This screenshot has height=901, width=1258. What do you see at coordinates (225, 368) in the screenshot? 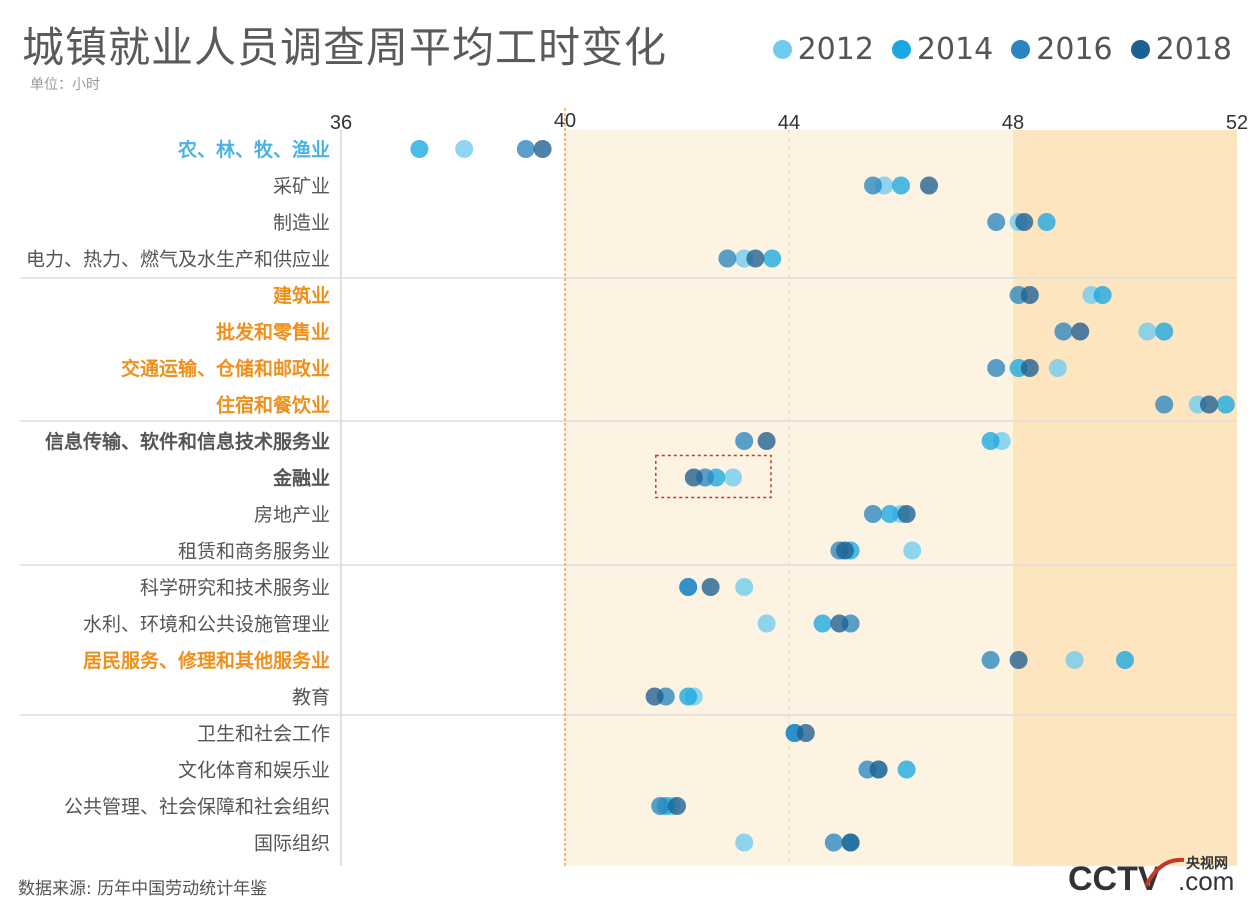
I see `category-label: 交通运输、仓储和邮政业` at bounding box center [225, 368].